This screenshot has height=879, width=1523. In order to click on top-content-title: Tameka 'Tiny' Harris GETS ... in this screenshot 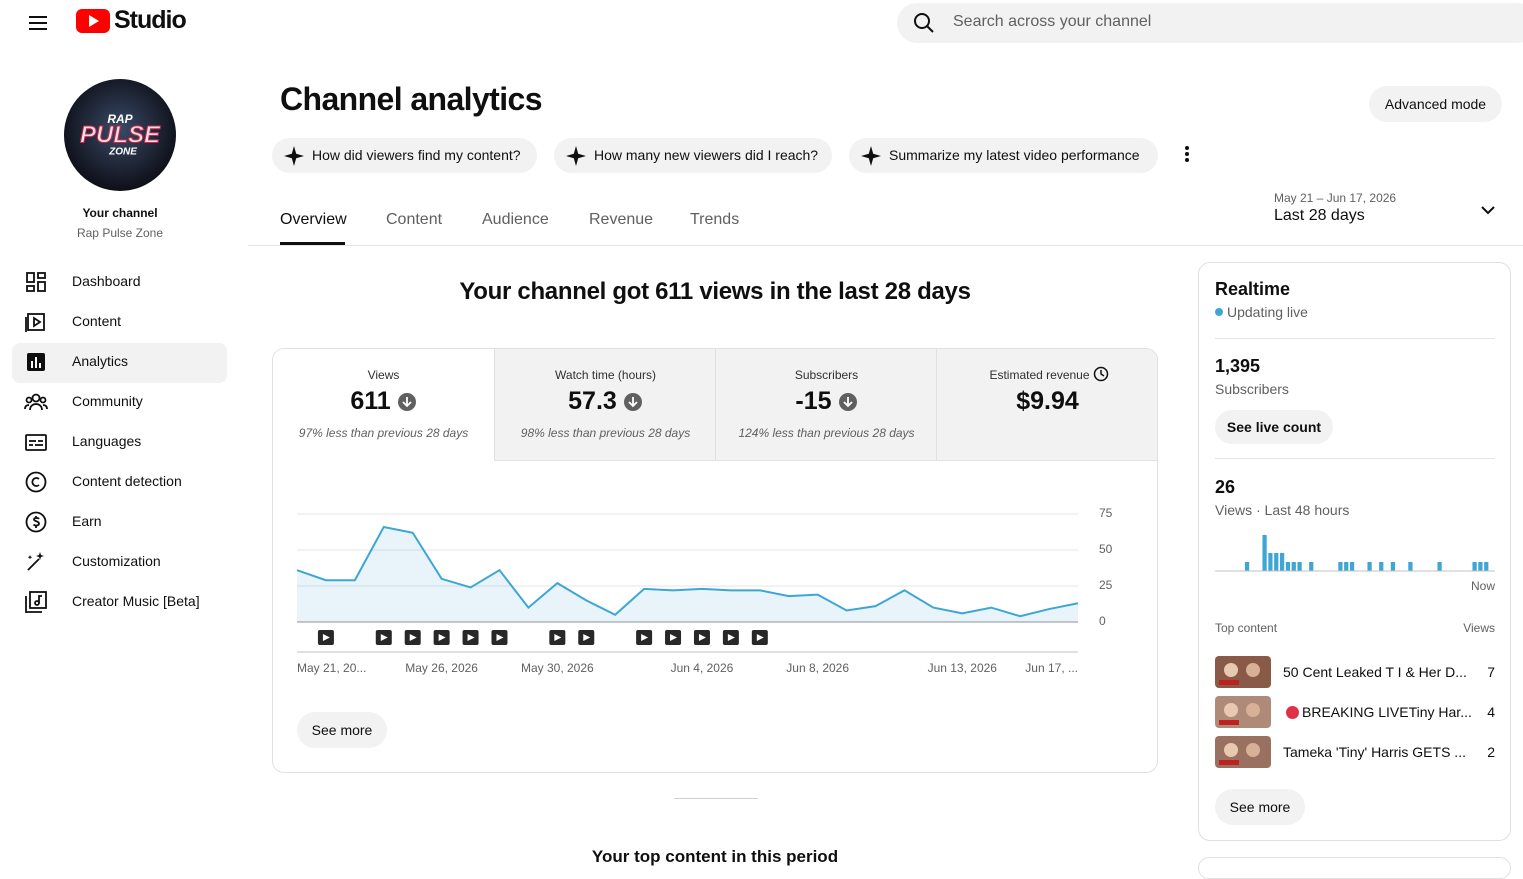, I will do `click(1374, 752)`.